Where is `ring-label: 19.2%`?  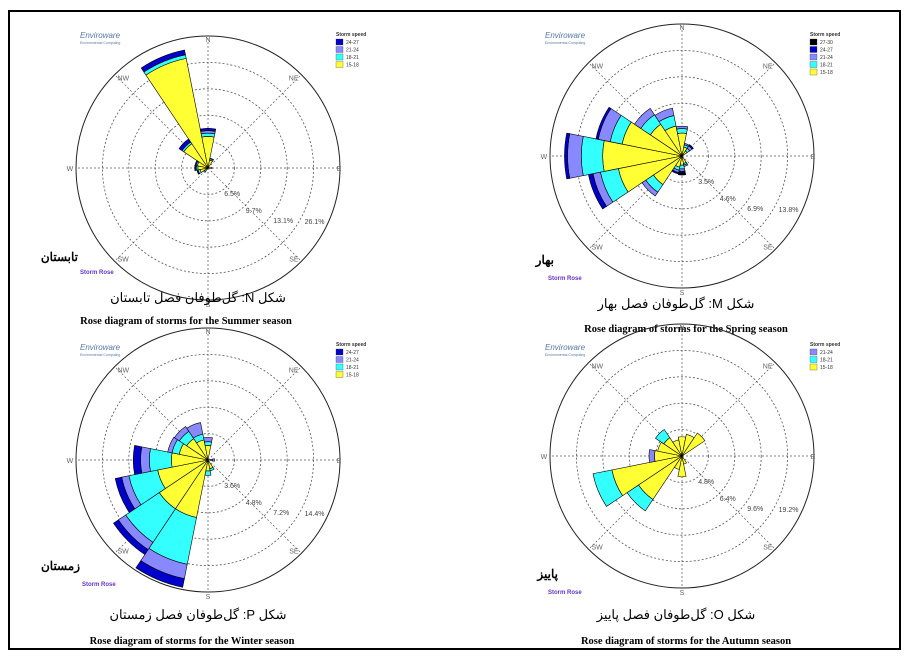 ring-label: 19.2% is located at coordinates (789, 510).